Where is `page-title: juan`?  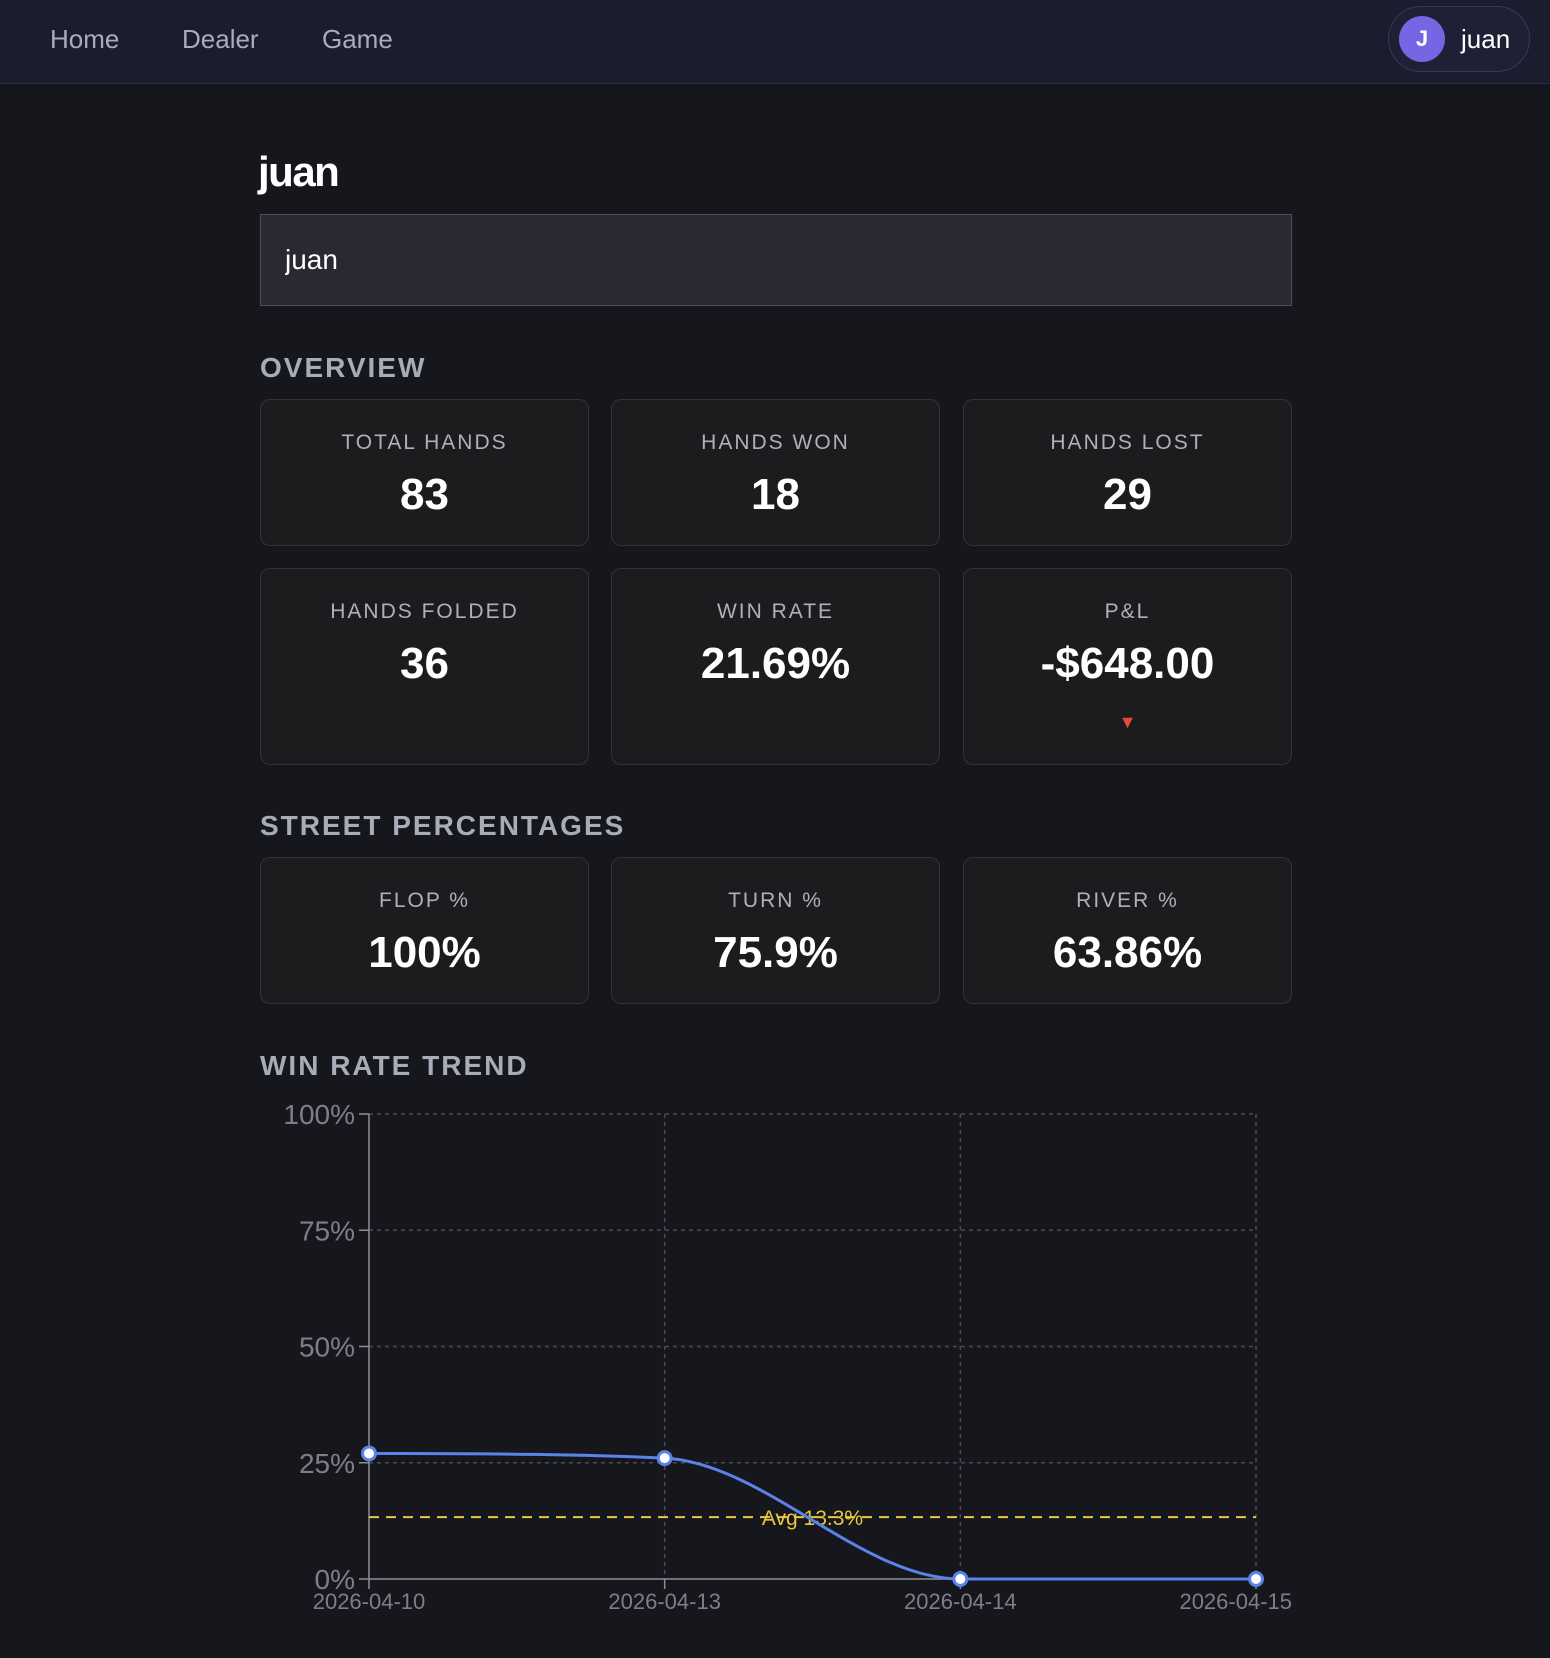
page-title: juan is located at coordinates (299, 171).